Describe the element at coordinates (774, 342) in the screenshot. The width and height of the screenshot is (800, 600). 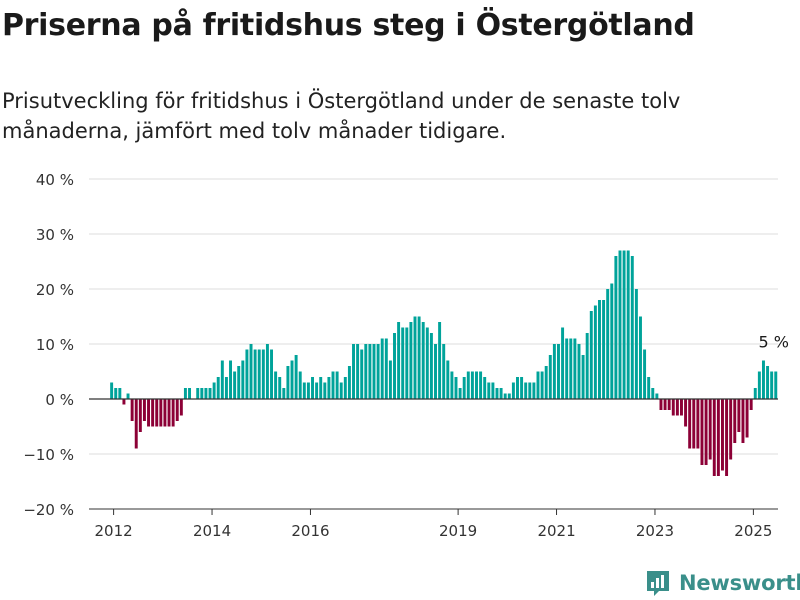
I see `latest-value-label: 5 %` at that location.